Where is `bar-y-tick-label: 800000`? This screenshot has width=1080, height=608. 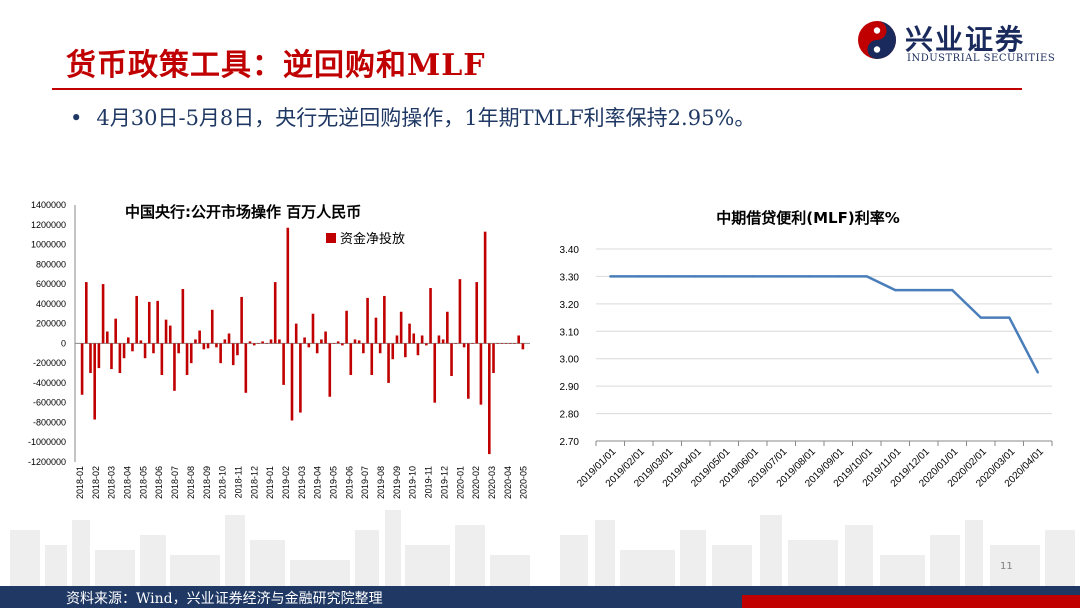
bar-y-tick-label: 800000 is located at coordinates (51, 264).